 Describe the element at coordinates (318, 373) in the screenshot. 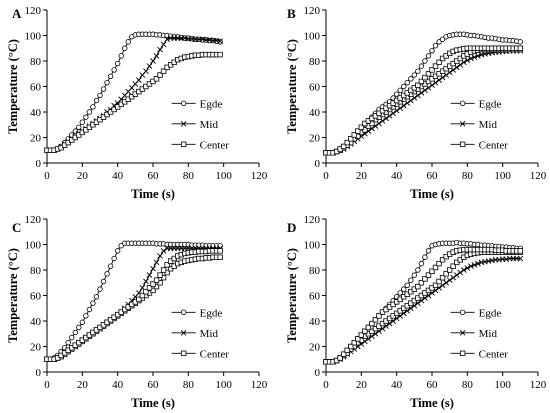

I see `y-tick-label: 0` at that location.